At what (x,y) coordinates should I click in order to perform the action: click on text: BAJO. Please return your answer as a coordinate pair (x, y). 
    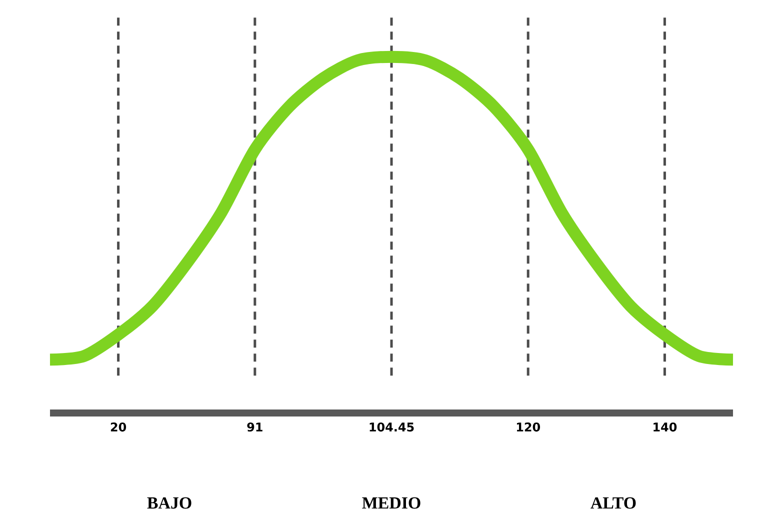
    Looking at the image, I should click on (169, 503).